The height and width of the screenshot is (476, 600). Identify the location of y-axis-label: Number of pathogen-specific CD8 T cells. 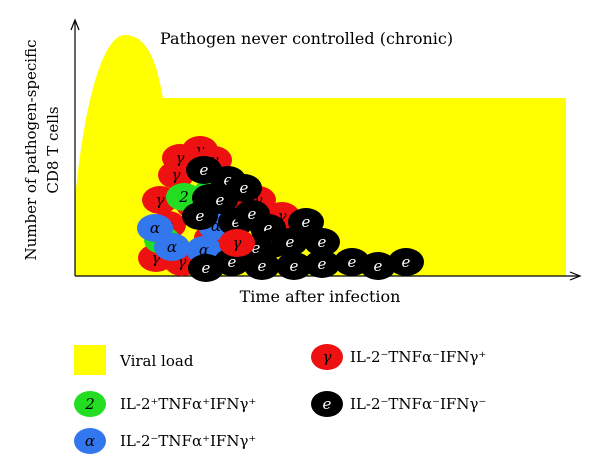
(42, 149).